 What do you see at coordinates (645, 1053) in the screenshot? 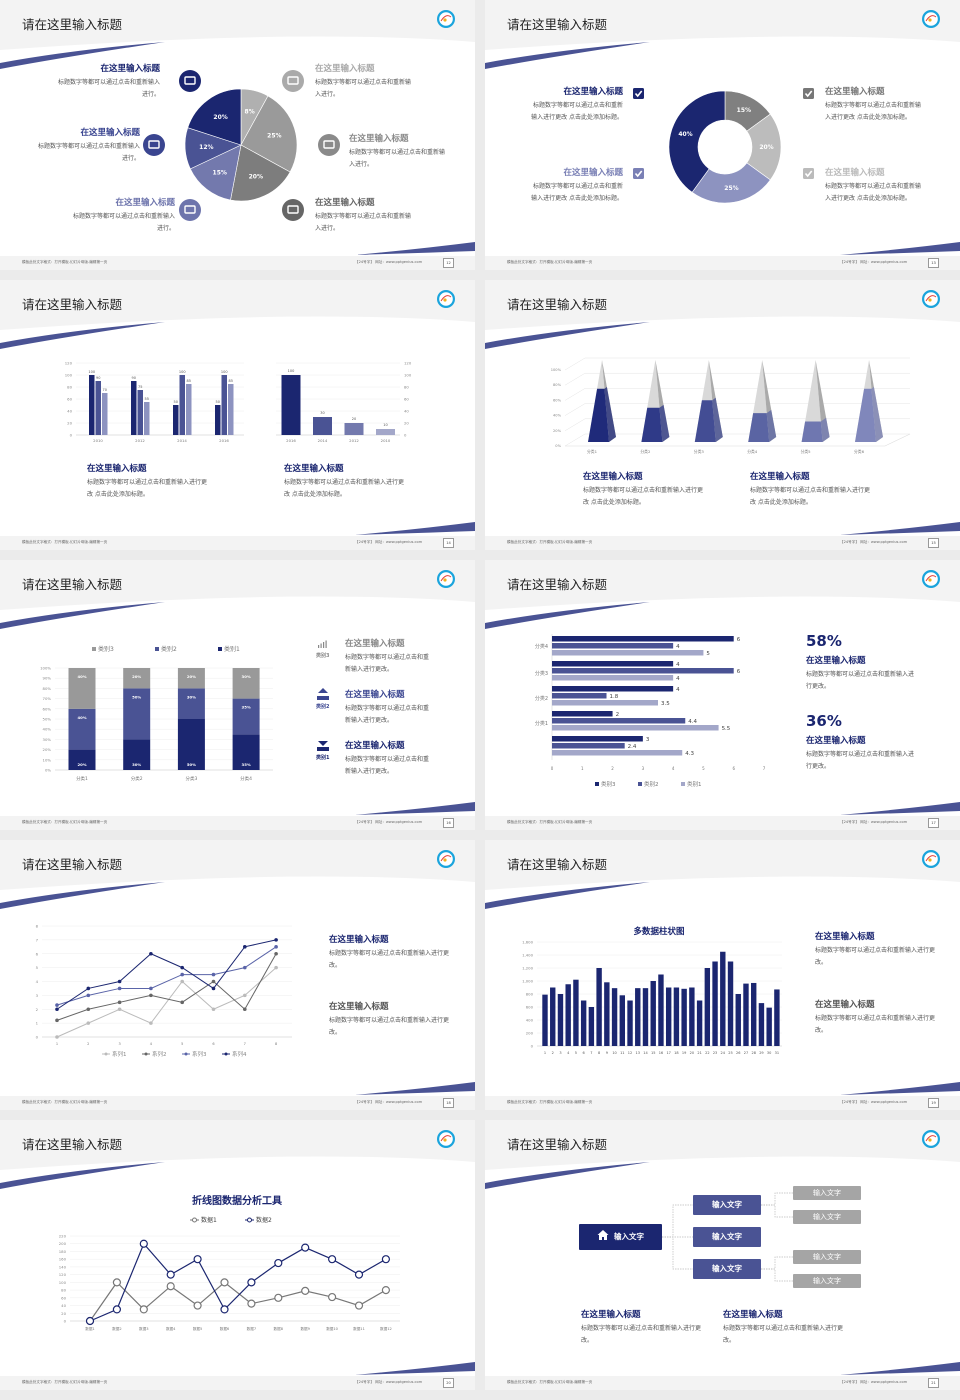
I see `x-tick-label: 14` at bounding box center [645, 1053].